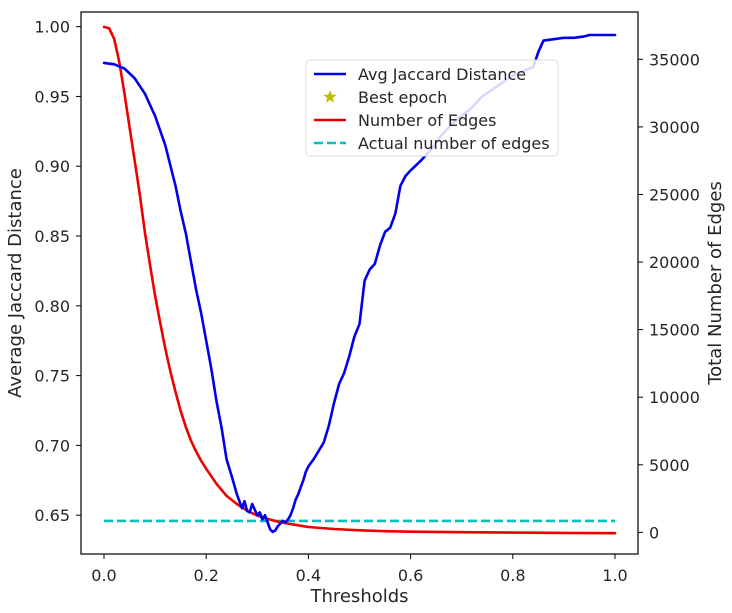  What do you see at coordinates (715, 283) in the screenshot?
I see `y2-axis-label: Total Number of Edges` at bounding box center [715, 283].